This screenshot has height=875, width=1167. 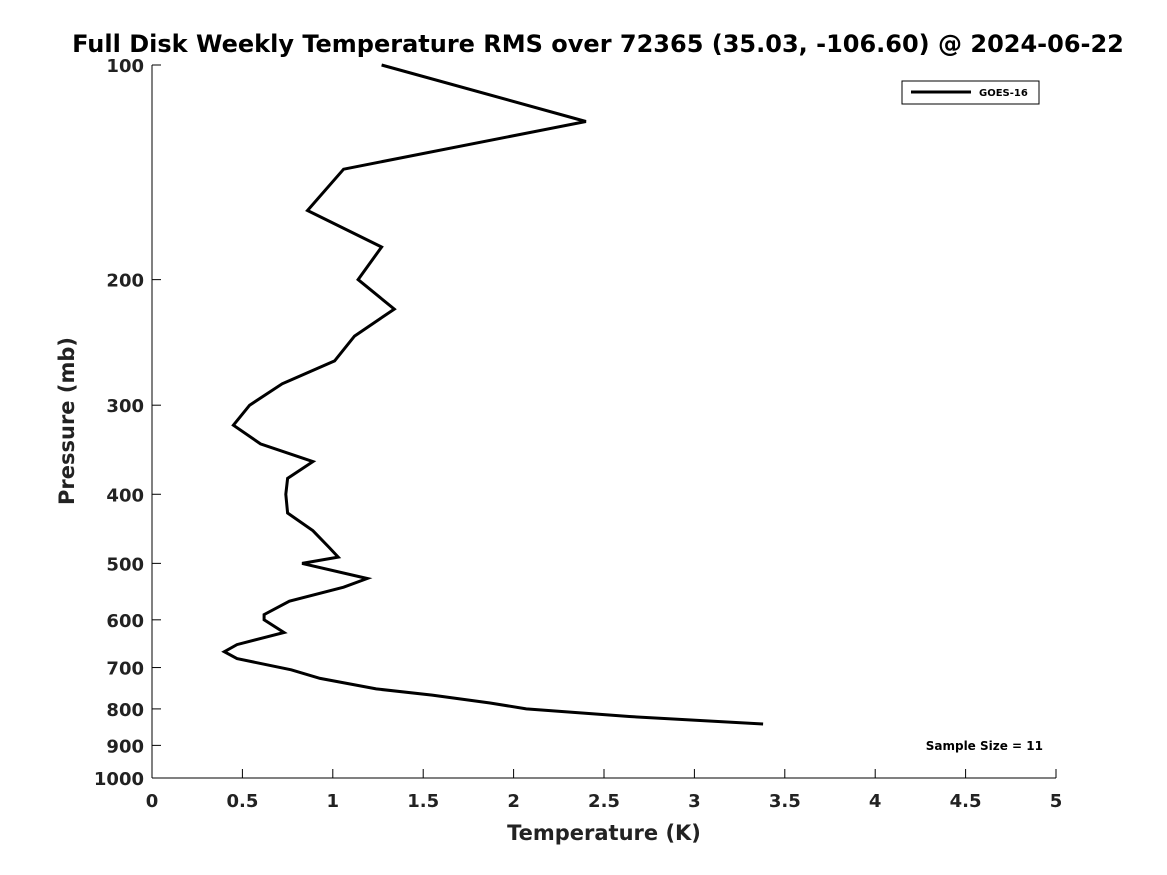 I want to click on y-tick-label: 700, so click(x=125, y=669).